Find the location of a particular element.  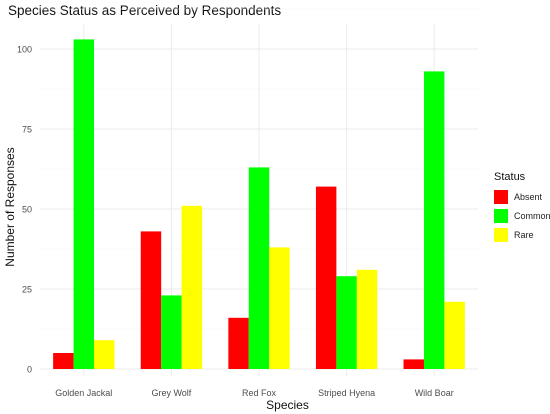

bar-rare-golden-jackal is located at coordinates (104, 354).